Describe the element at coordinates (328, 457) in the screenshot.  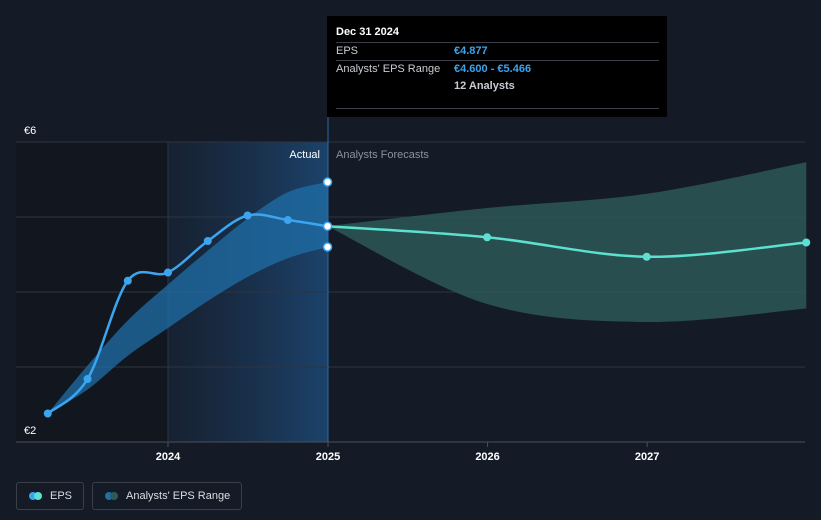
I see `x-tick-label-2025: 2025` at that location.